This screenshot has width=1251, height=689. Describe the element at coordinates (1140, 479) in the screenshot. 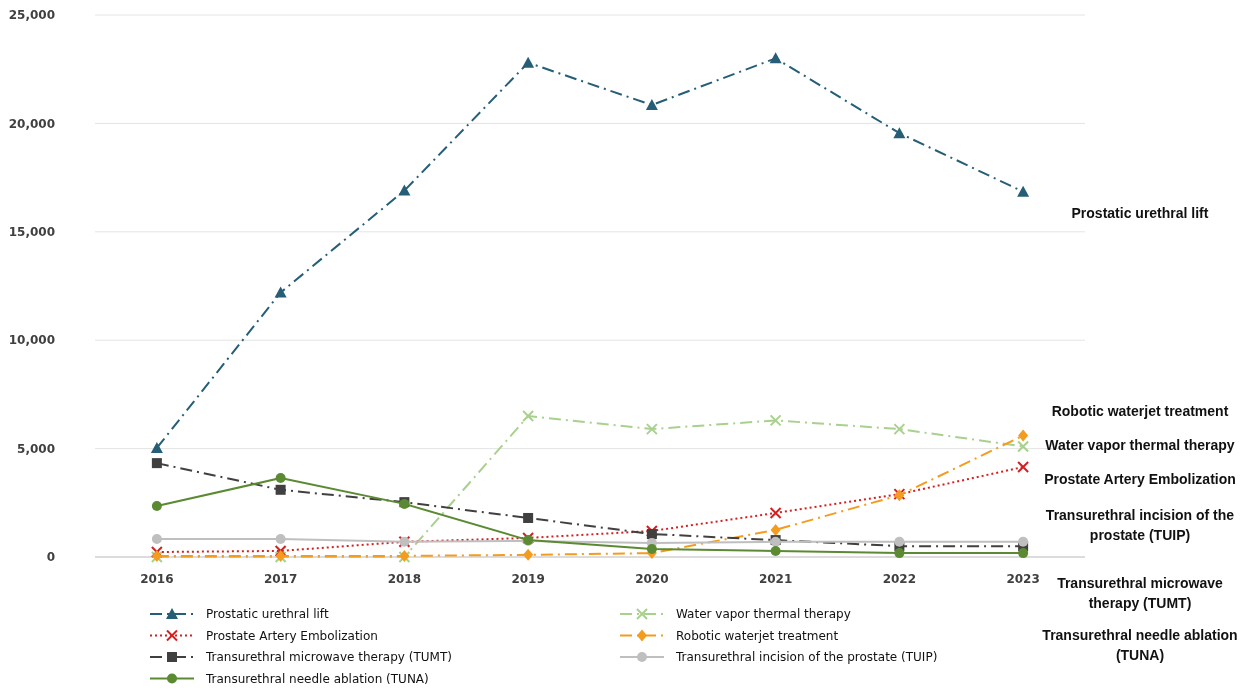

I see `text: Prostate Artery Embolization` at that location.